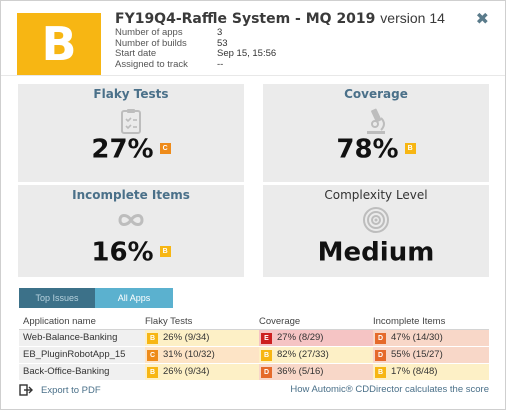 The width and height of the screenshot is (506, 410). Describe the element at coordinates (26, 390) in the screenshot. I see `export-icon` at that location.